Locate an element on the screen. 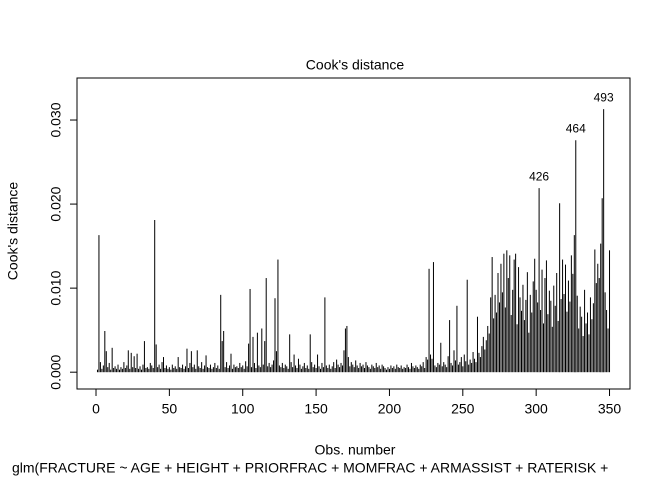  chart-title: Cook's distance is located at coordinates (355, 65).